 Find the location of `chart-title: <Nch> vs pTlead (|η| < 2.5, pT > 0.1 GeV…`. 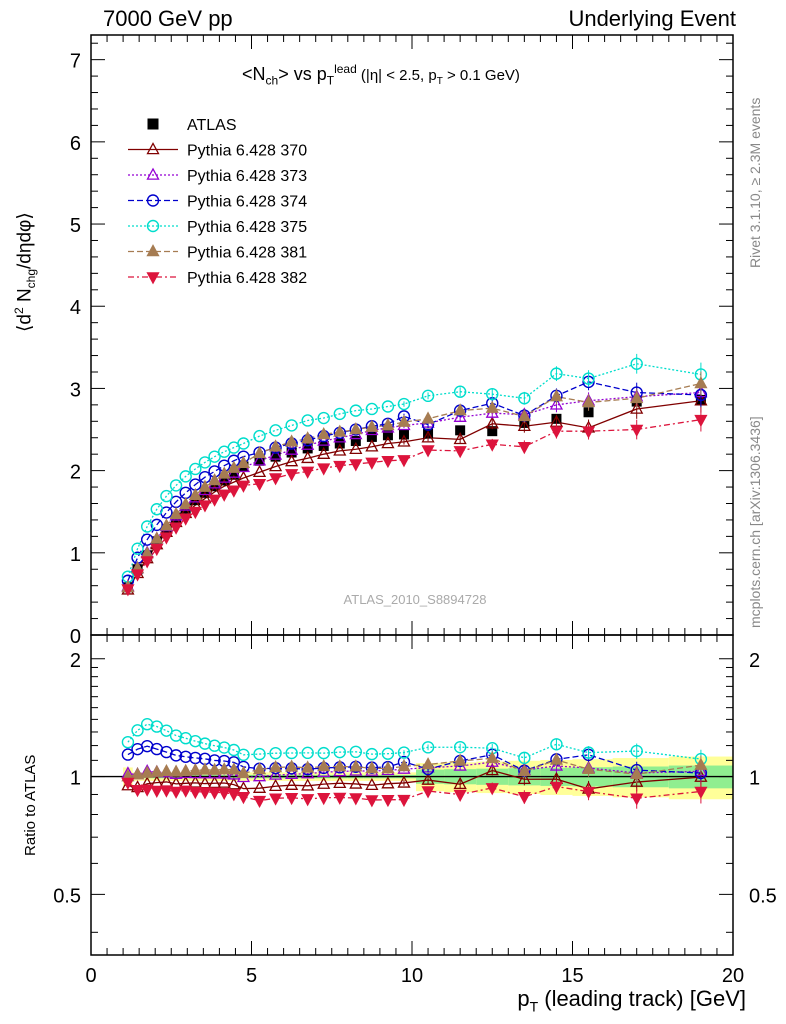

chart-title: <Nch> vs pTlead (|η| < 2.5, pT > 0.1 GeV… is located at coordinates (381, 75).